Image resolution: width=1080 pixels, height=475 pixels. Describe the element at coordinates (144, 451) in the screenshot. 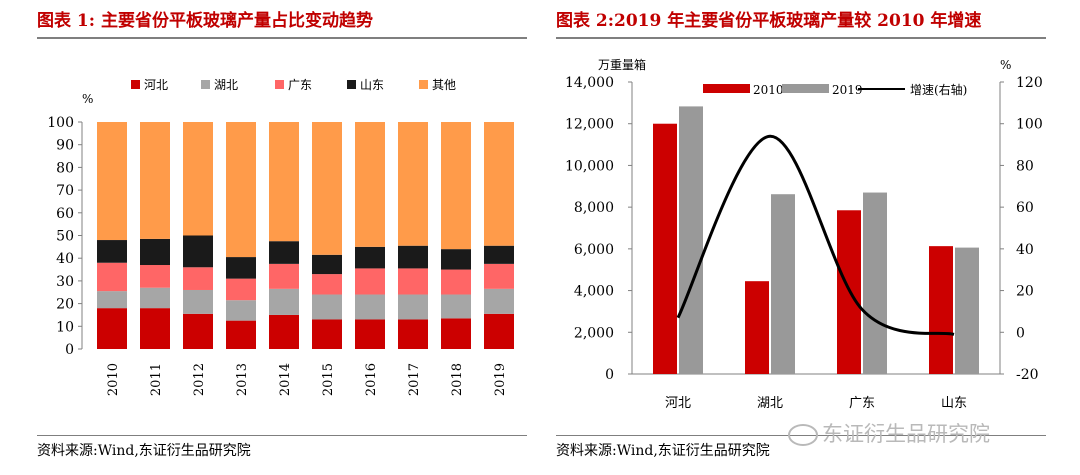

I see `left-source-note: 资料来源:Wind,东证衍生品研究院` at that location.